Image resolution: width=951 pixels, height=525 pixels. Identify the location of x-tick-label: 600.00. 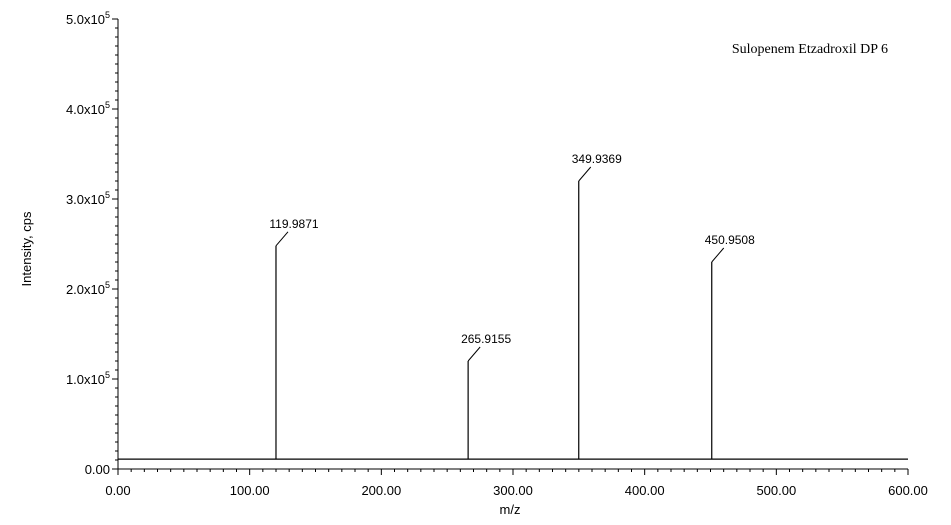
(908, 490).